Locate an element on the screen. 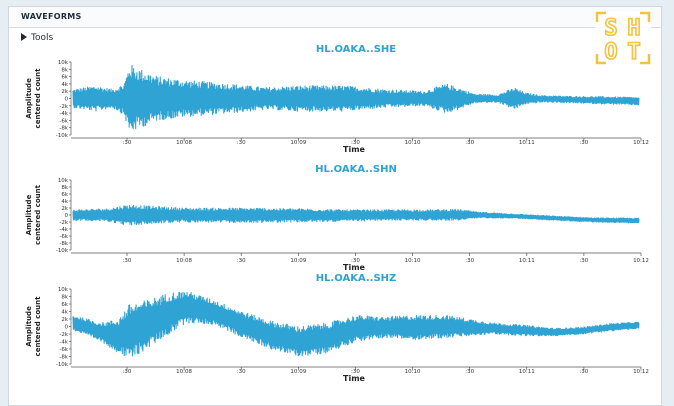 This screenshot has width=674, height=406. logo-background is located at coordinates (623, 38).